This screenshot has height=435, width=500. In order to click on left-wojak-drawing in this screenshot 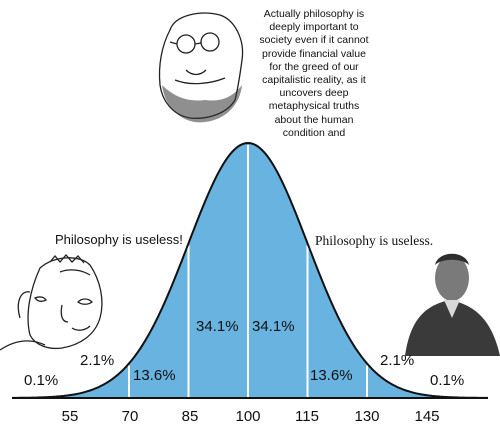, I will do `click(51, 302)`.